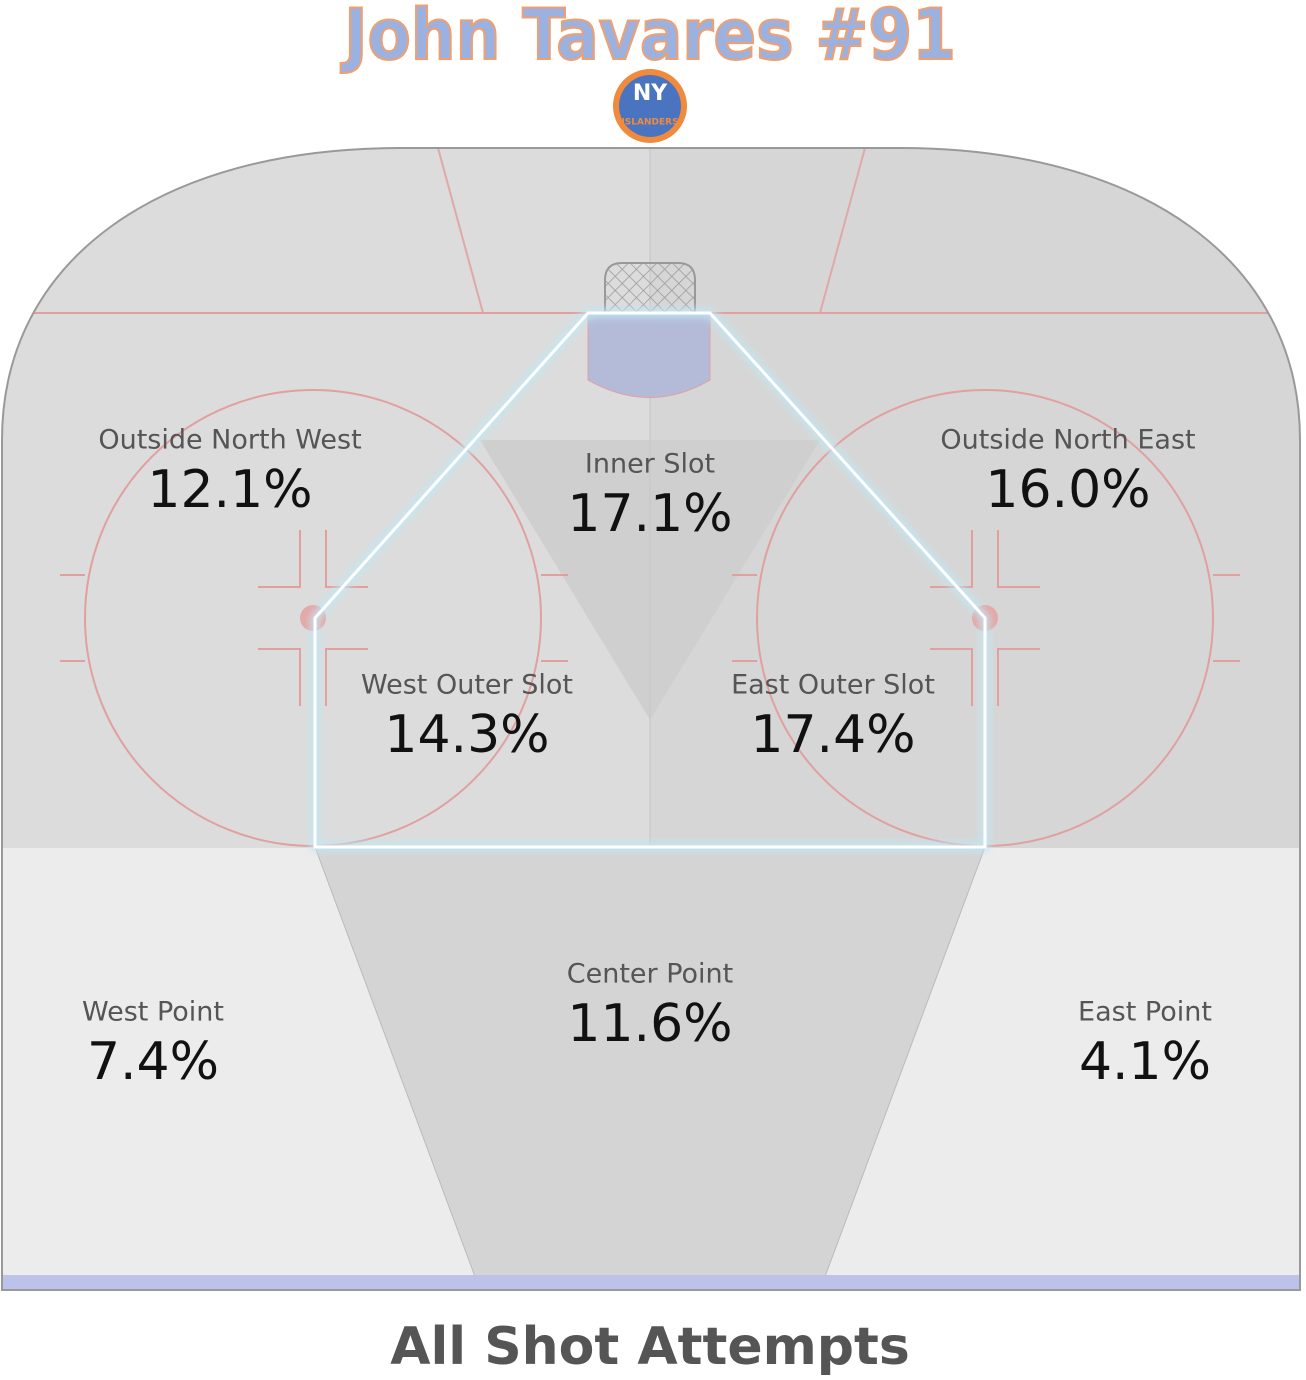 This screenshot has width=1306, height=1380. What do you see at coordinates (229, 440) in the screenshot?
I see `zone-name: Outside North West` at bounding box center [229, 440].